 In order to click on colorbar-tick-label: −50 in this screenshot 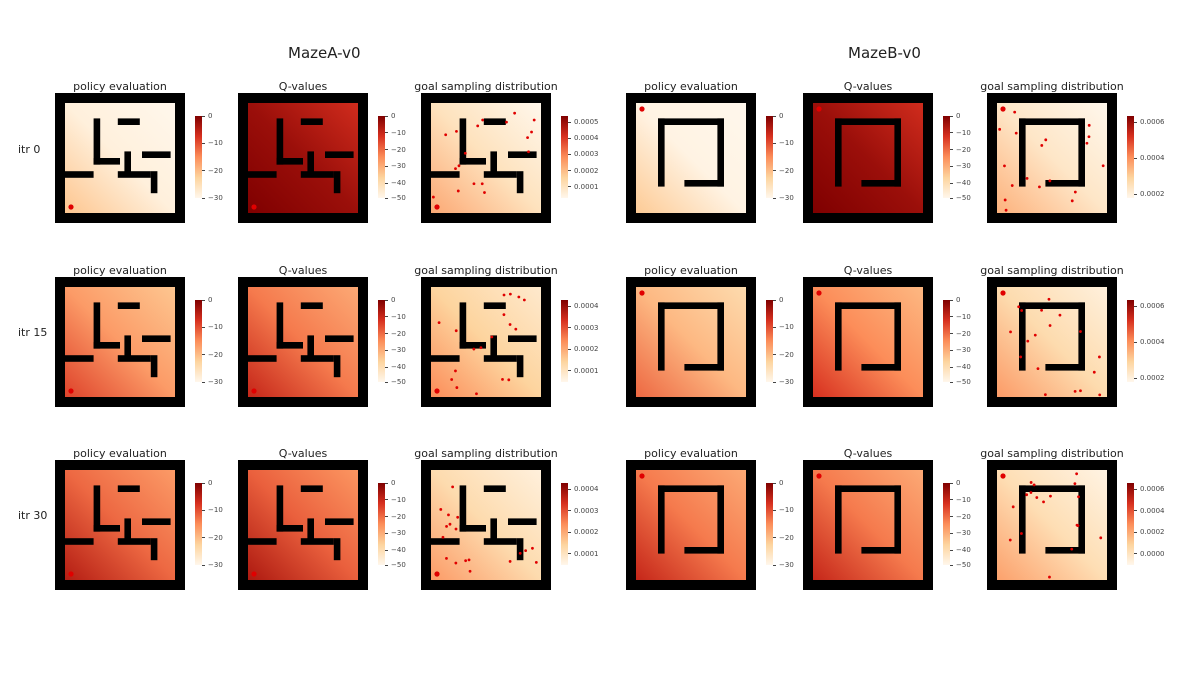, I will do `click(960, 198)`.